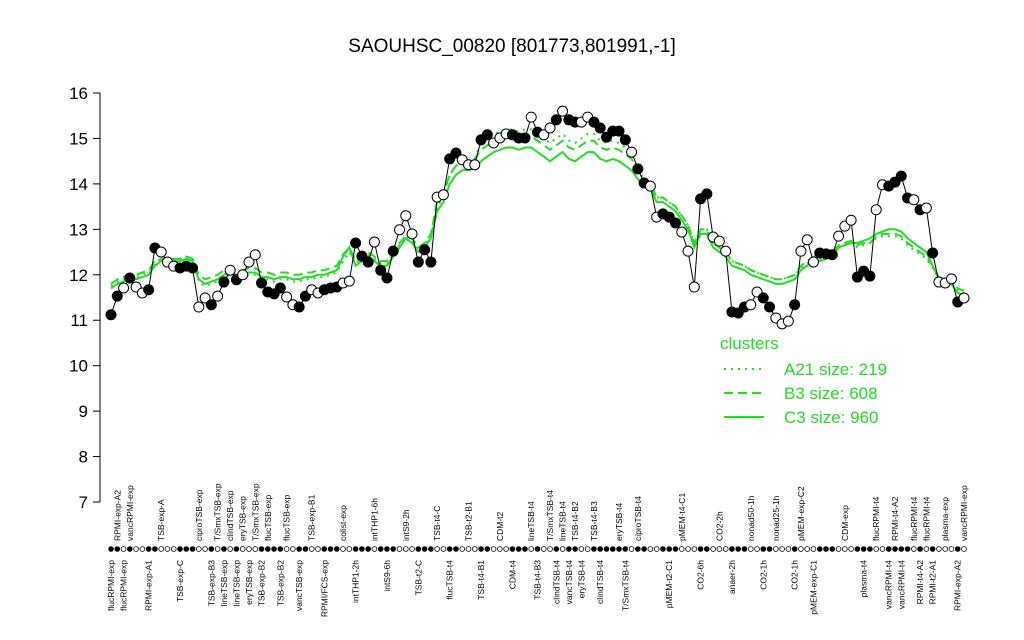 The image size is (1024, 640). Describe the element at coordinates (920, 582) in the screenshot. I see `x-tick-label: RPMI-t4-A2` at that location.